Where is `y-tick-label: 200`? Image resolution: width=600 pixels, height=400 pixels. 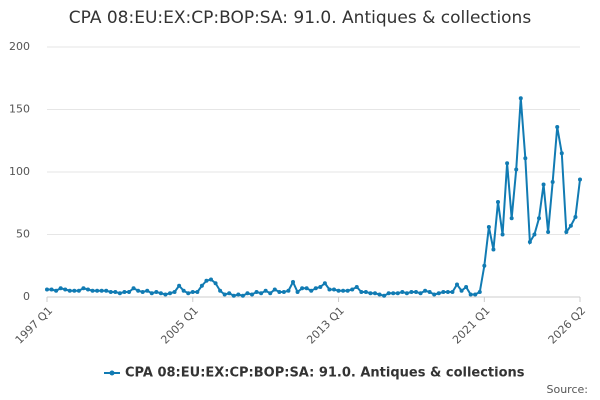
y-tick-label: 200 is located at coordinates (19, 46).